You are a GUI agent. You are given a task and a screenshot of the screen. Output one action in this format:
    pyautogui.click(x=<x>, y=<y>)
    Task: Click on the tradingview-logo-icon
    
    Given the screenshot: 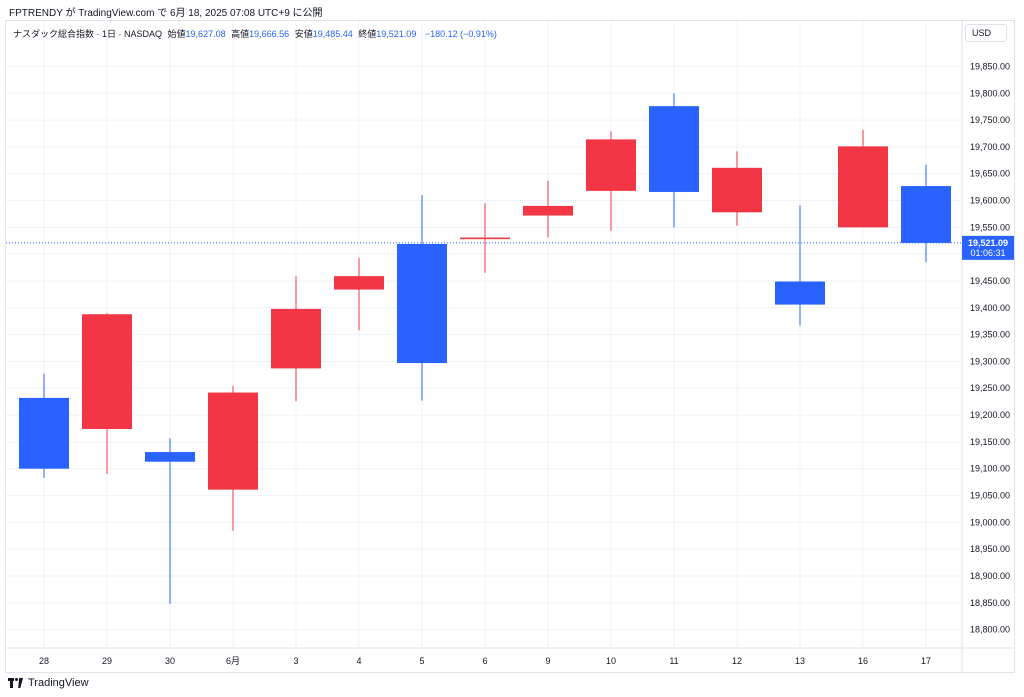 What is the action you would take?
    pyautogui.click(x=16, y=683)
    